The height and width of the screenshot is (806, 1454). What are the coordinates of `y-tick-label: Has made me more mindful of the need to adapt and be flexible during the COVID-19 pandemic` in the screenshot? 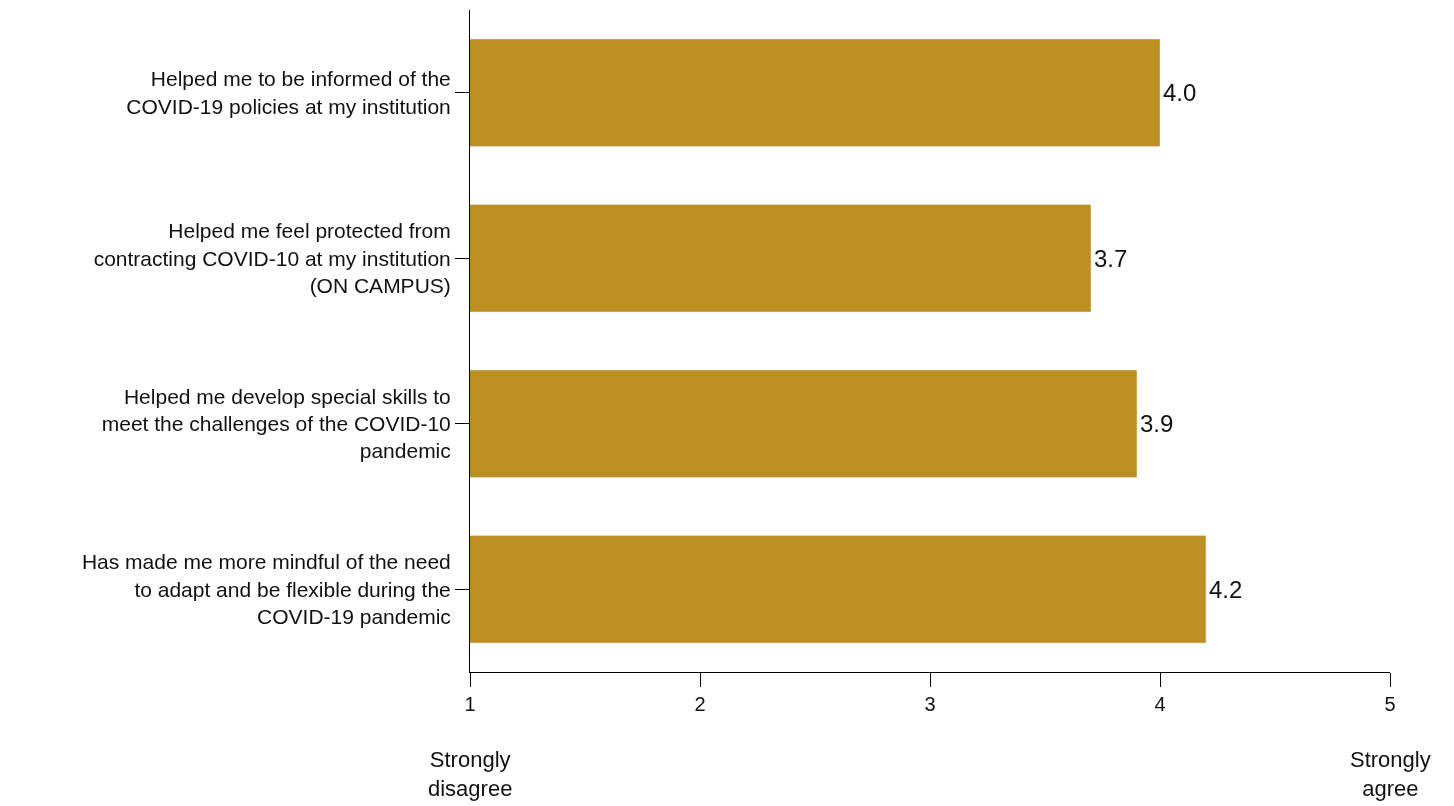 It's located at (266, 589).